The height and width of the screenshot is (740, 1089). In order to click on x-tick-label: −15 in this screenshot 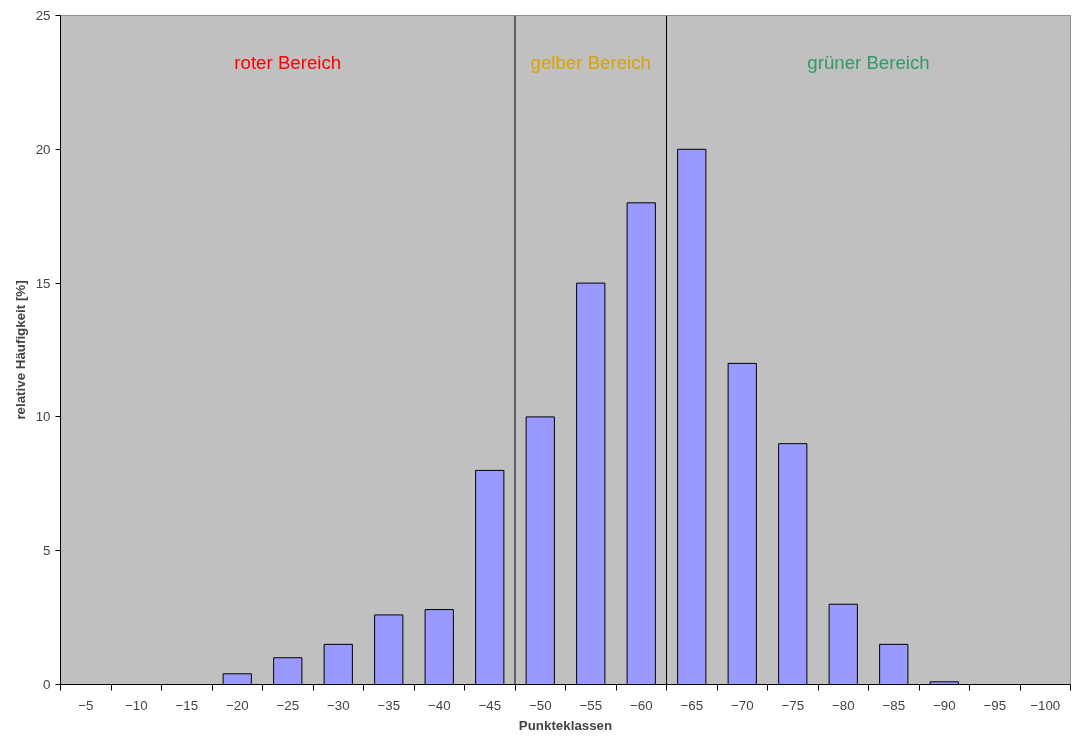, I will do `click(187, 705)`.